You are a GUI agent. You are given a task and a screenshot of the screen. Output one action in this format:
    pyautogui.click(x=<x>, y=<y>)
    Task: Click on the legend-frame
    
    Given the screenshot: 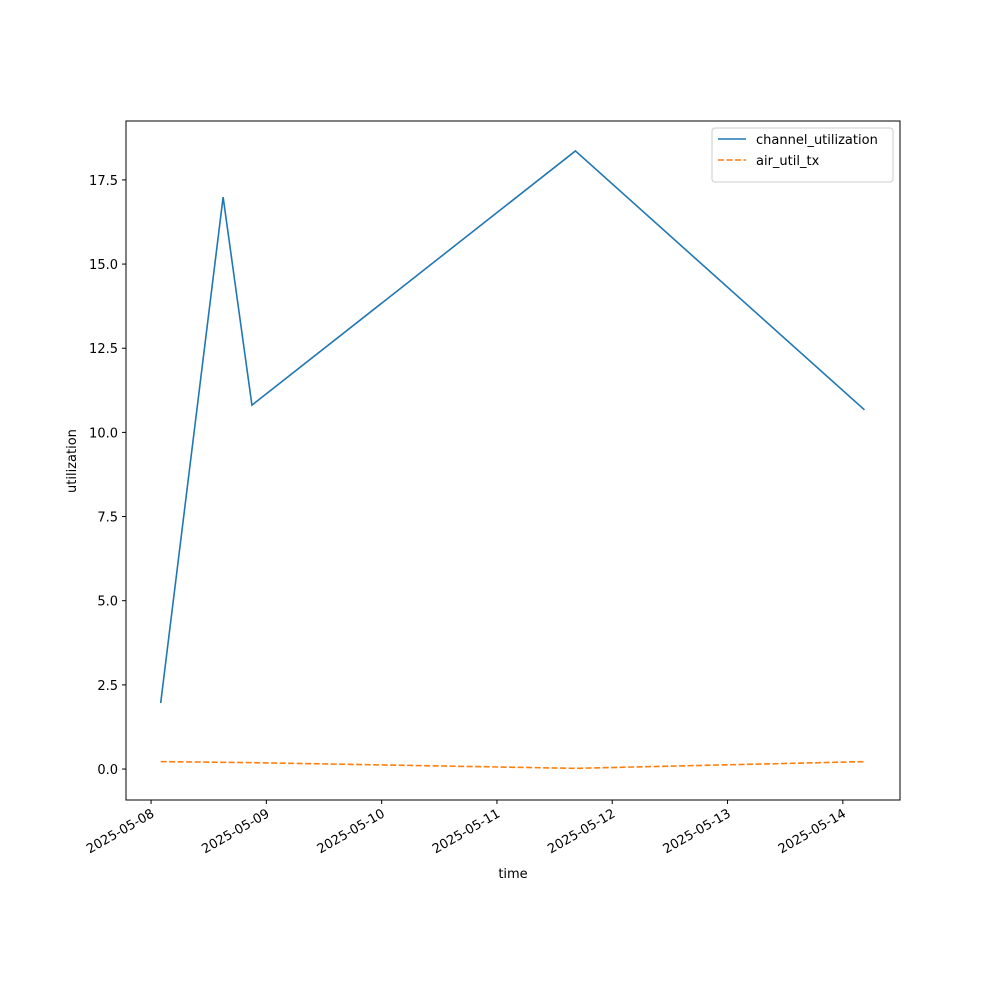 What is the action you would take?
    pyautogui.click(x=802, y=155)
    